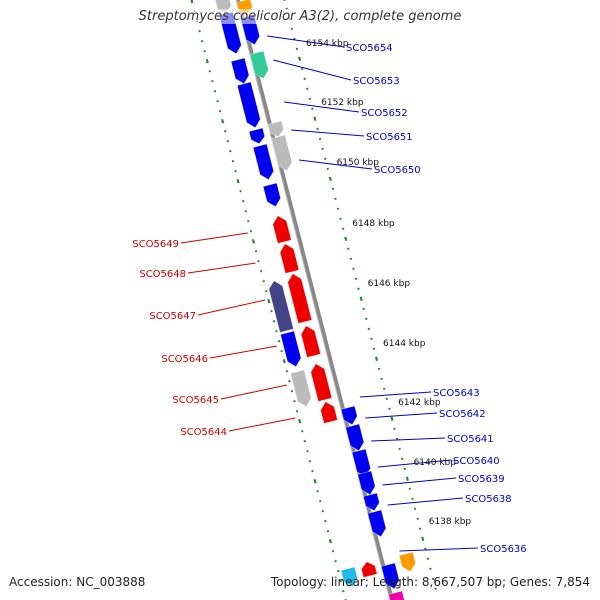  I want to click on forward-gene-label: SCO5652, so click(384, 113).